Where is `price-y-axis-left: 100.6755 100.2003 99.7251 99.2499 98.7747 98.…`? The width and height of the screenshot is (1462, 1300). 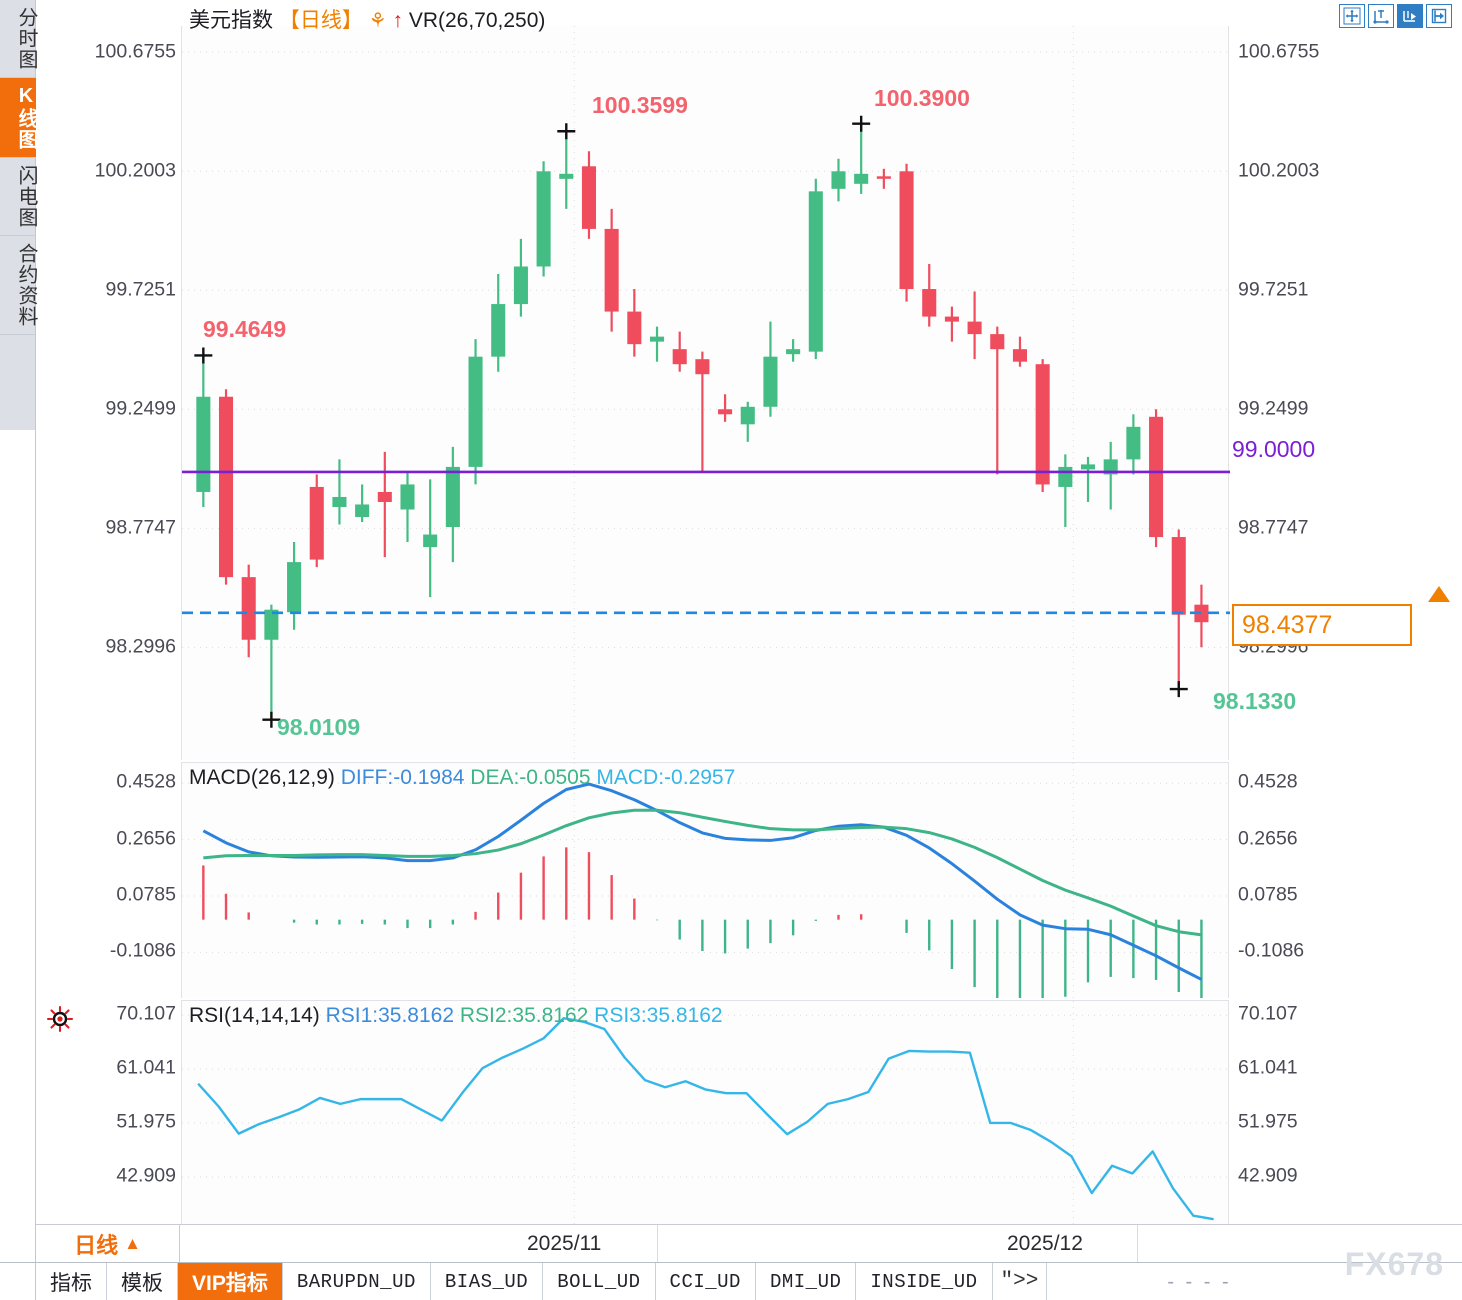 price-y-axis-left: 100.6755 100.2003 99.7251 99.2499 98.7747 98.… is located at coordinates (111, 393).